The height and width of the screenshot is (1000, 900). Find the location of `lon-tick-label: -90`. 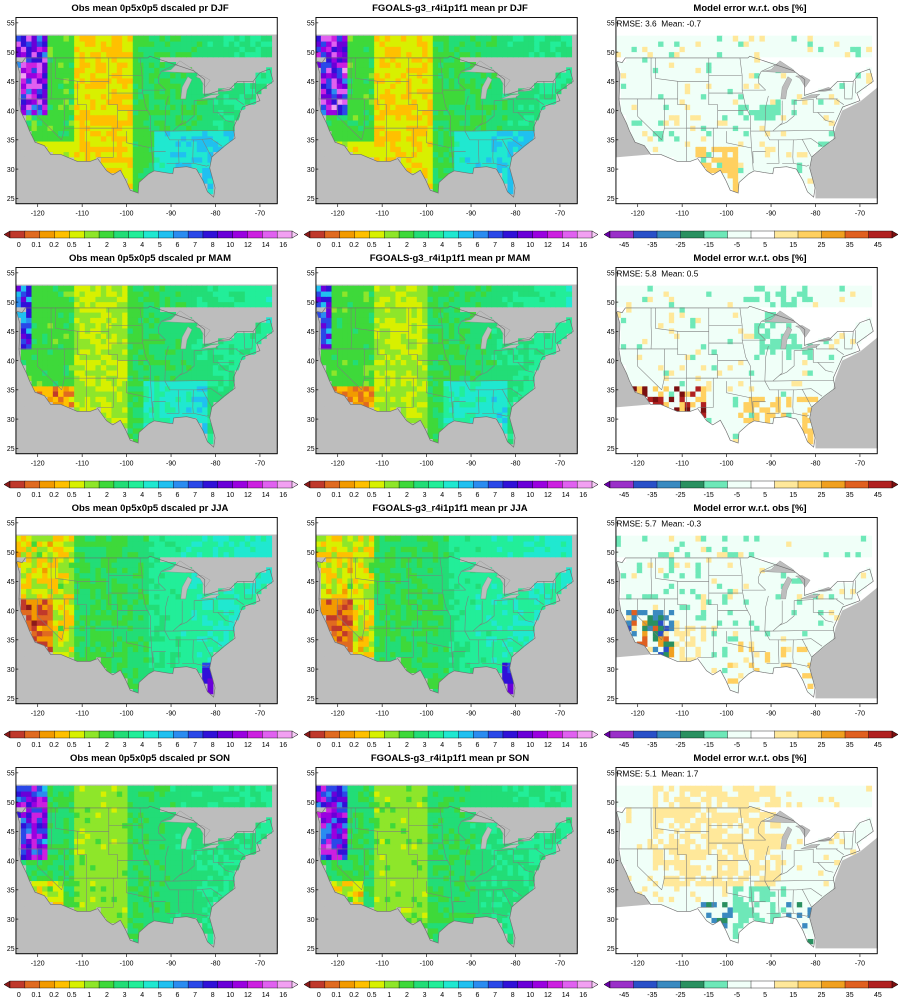

lon-tick-label: -90 is located at coordinates (771, 963).